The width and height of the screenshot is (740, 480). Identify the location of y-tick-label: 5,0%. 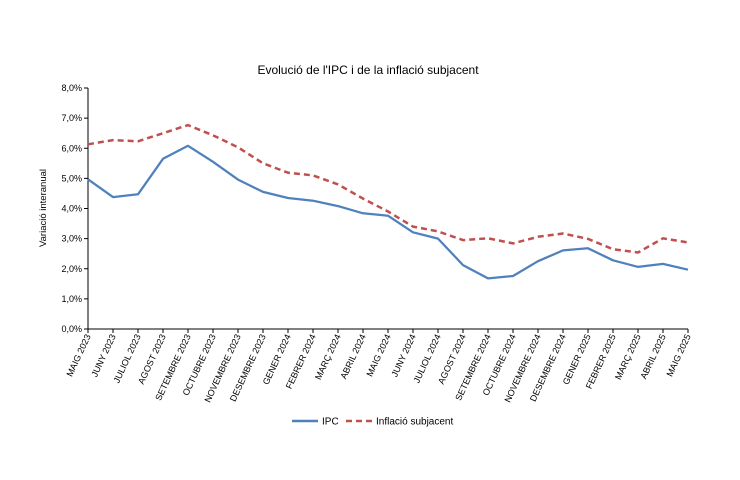
(71, 178).